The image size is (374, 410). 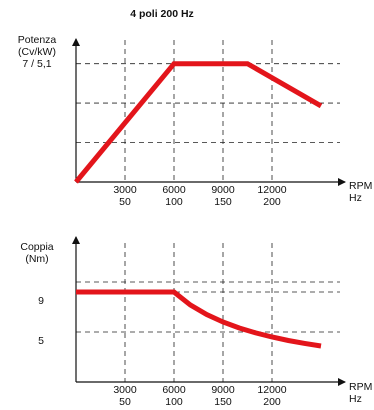 What do you see at coordinates (355, 198) in the screenshot?
I see `power-xlabel-hz: Hz` at bounding box center [355, 198].